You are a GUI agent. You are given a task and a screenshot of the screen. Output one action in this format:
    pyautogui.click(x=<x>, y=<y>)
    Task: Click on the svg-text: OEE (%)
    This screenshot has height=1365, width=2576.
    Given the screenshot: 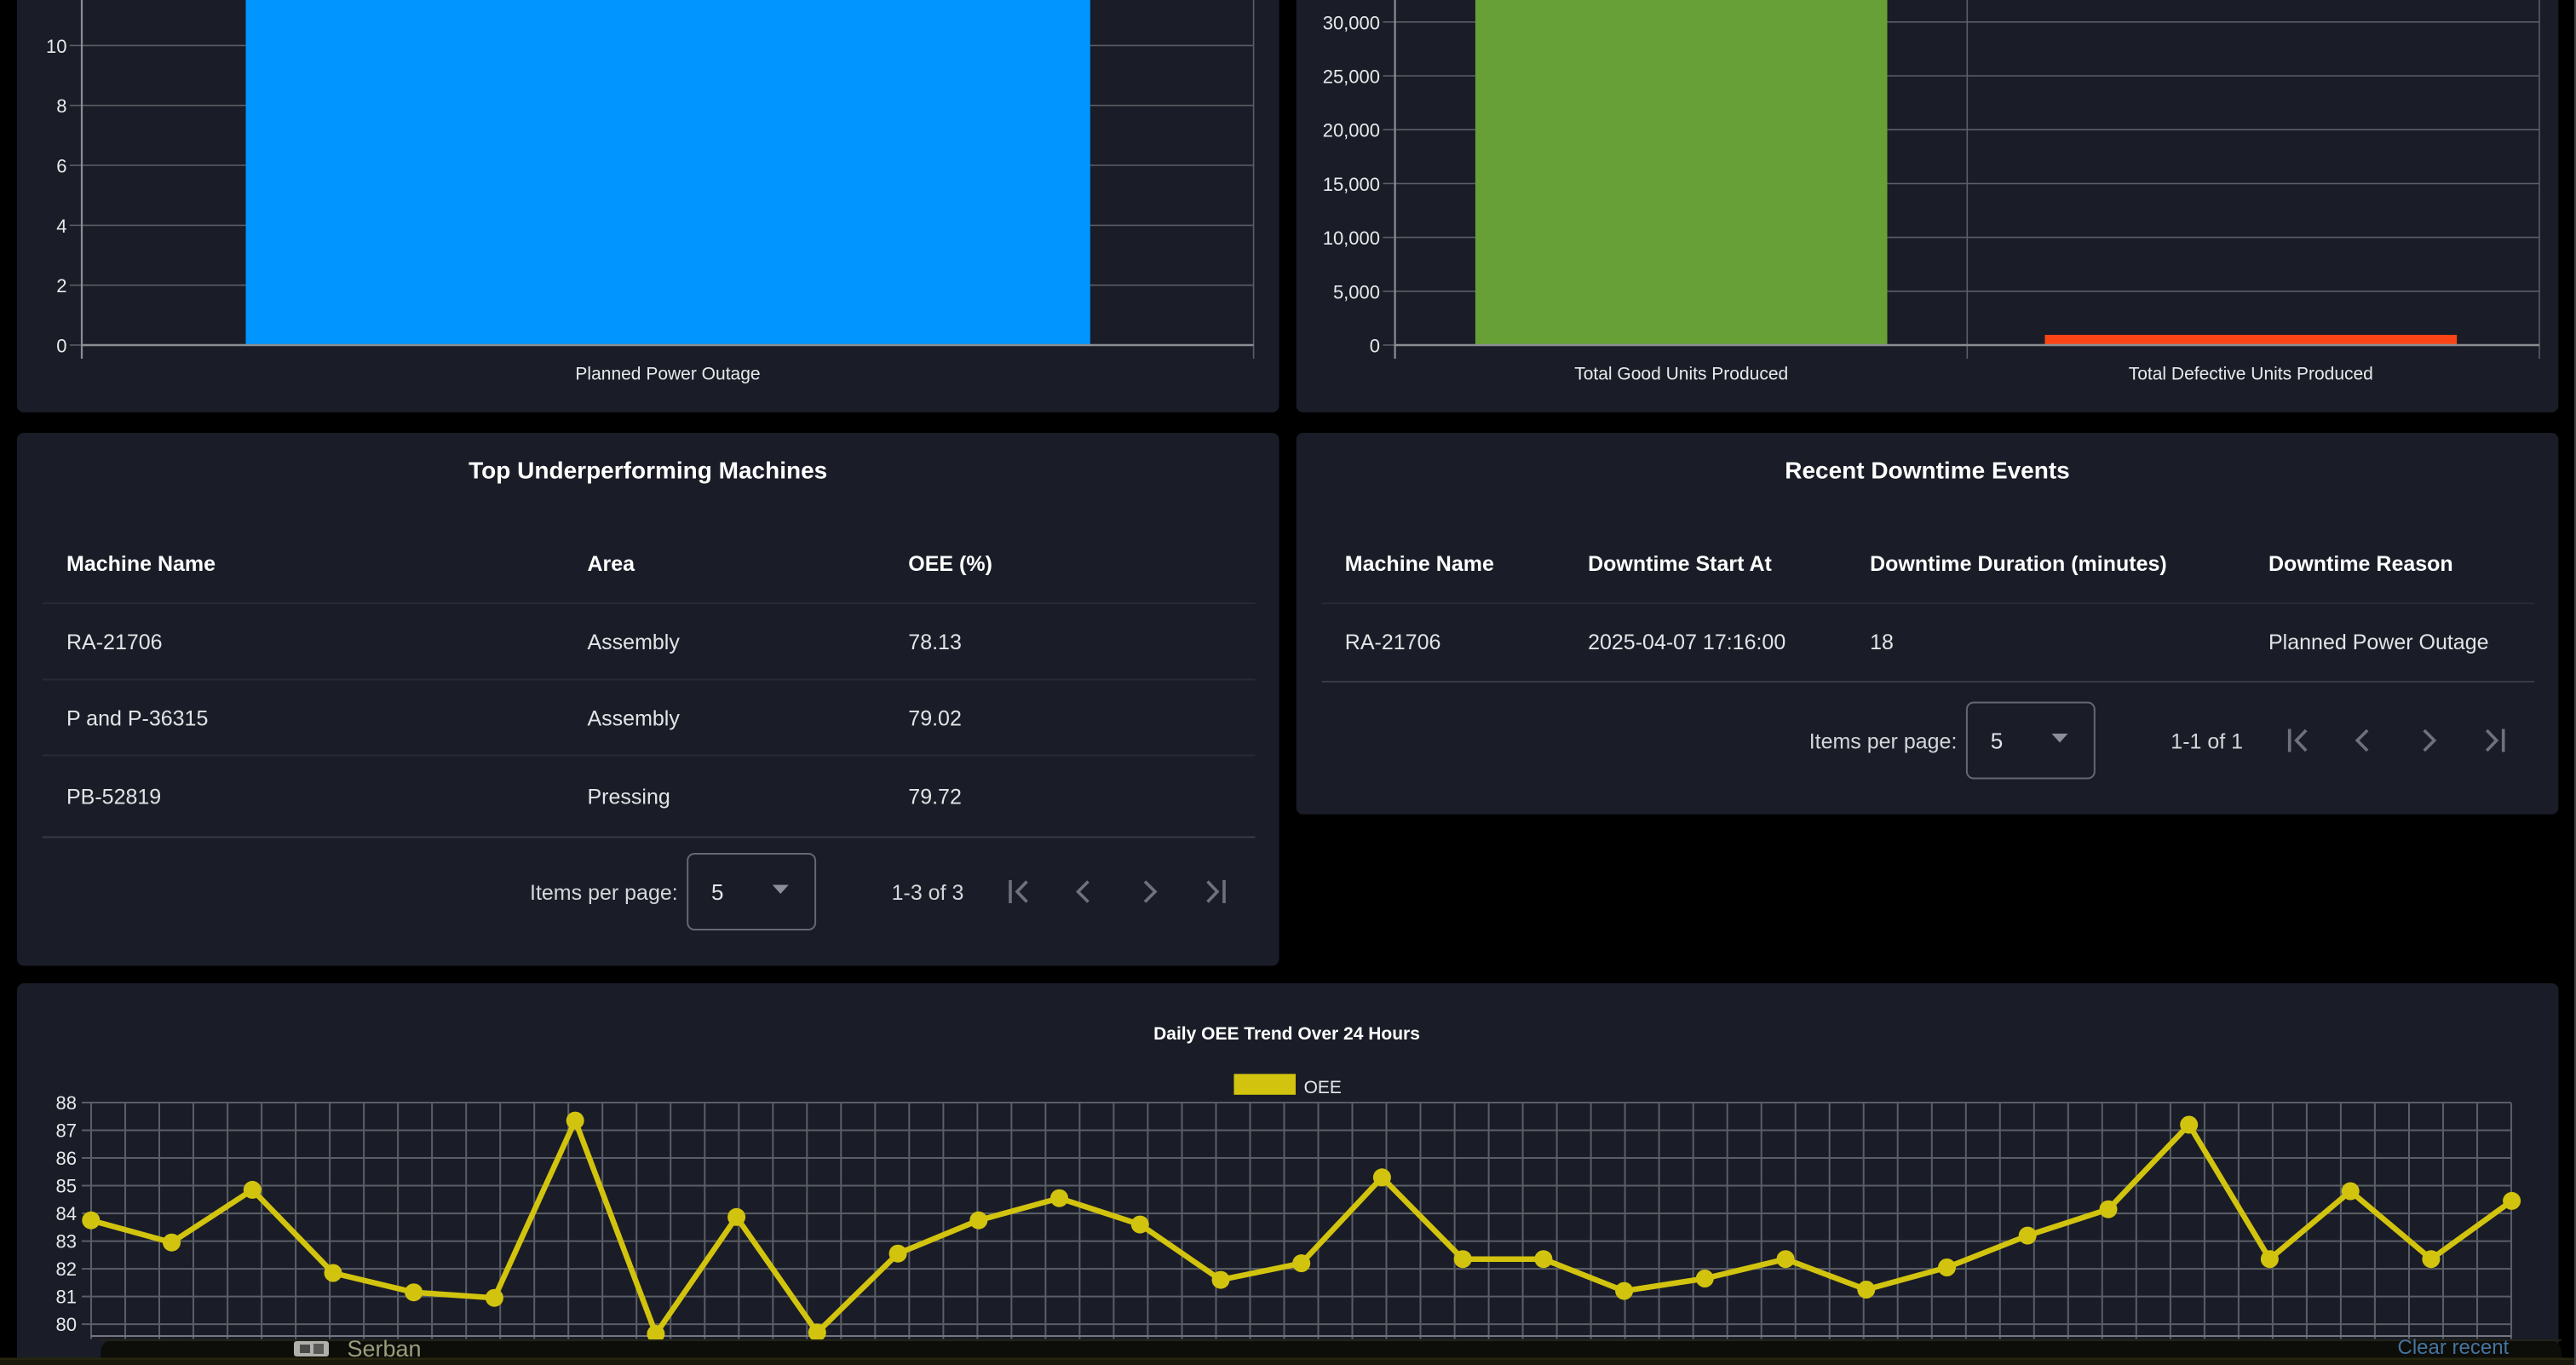 What is the action you would take?
    pyautogui.click(x=950, y=564)
    